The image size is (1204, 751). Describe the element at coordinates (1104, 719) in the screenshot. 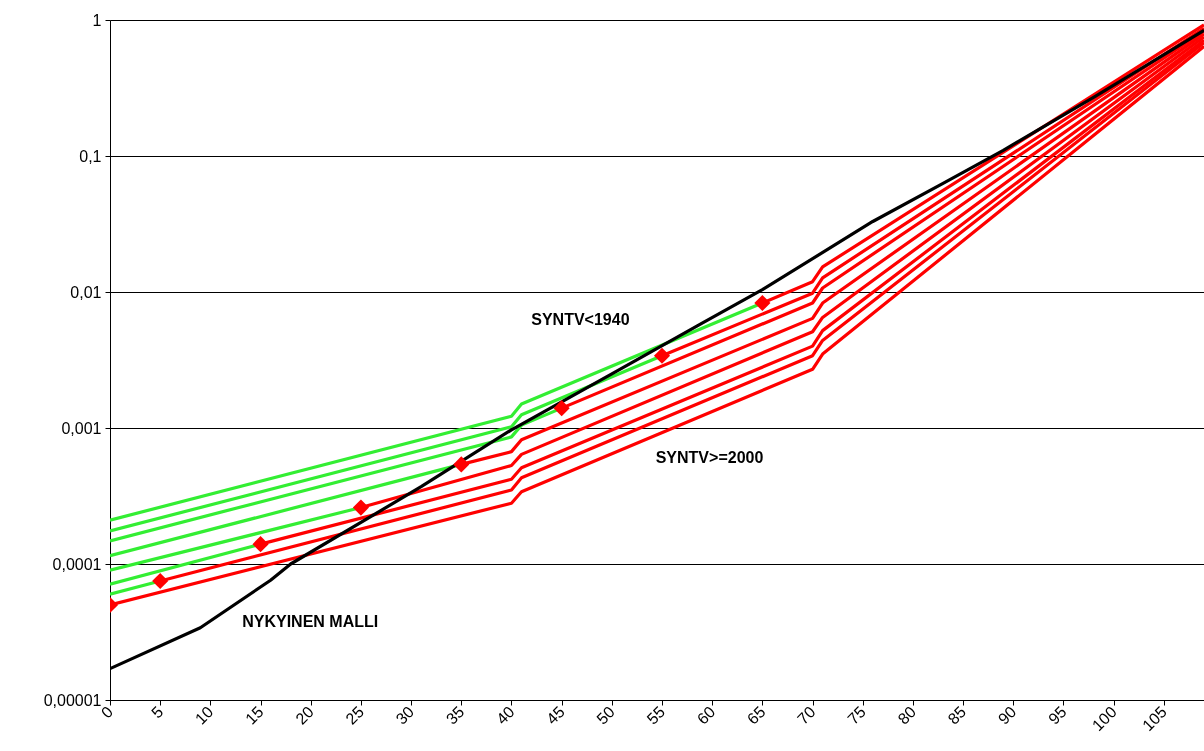

I see `x-tick-label: 100` at that location.